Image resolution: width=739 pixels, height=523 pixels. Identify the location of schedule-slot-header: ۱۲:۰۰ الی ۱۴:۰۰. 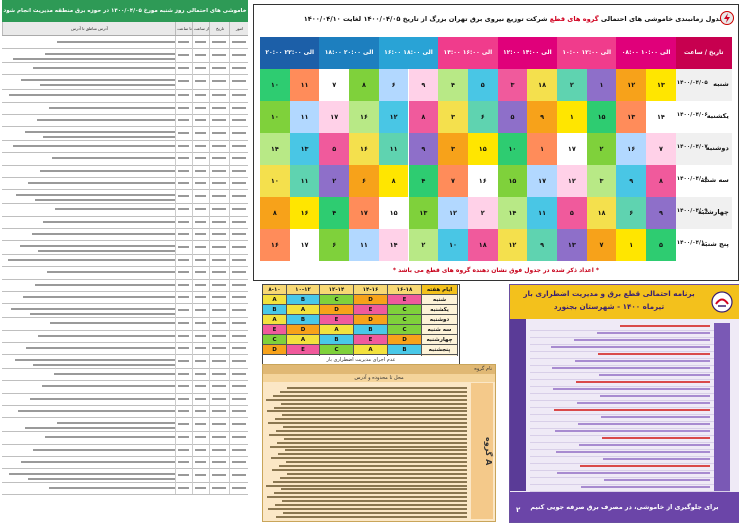
(527, 53).